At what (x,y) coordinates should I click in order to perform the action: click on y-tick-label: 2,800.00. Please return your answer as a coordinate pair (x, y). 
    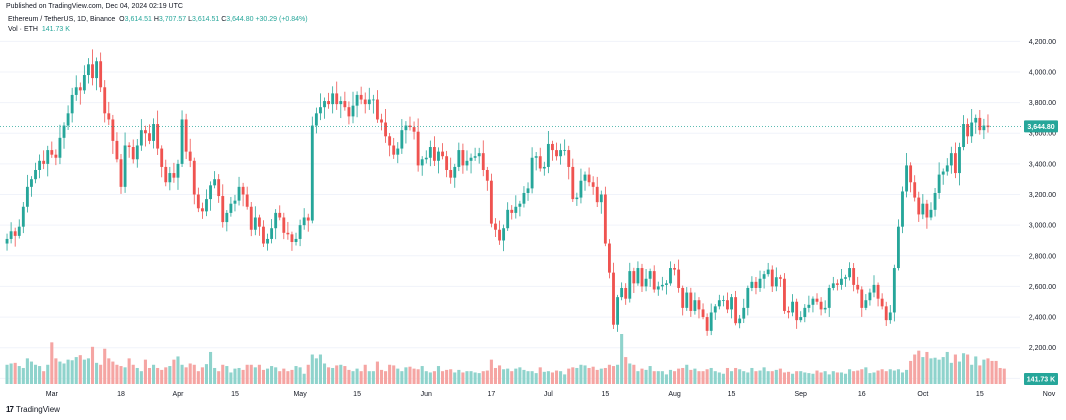
    Looking at the image, I should click on (1042, 256).